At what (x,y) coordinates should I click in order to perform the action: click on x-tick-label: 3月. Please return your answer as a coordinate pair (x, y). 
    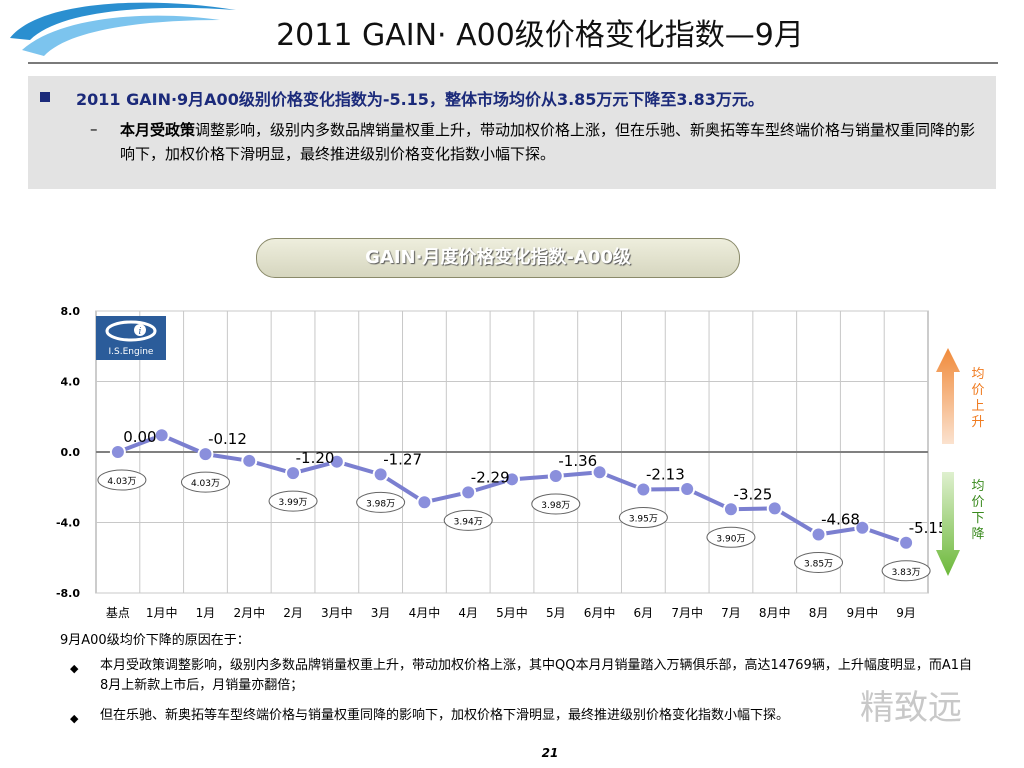
    Looking at the image, I should click on (381, 613).